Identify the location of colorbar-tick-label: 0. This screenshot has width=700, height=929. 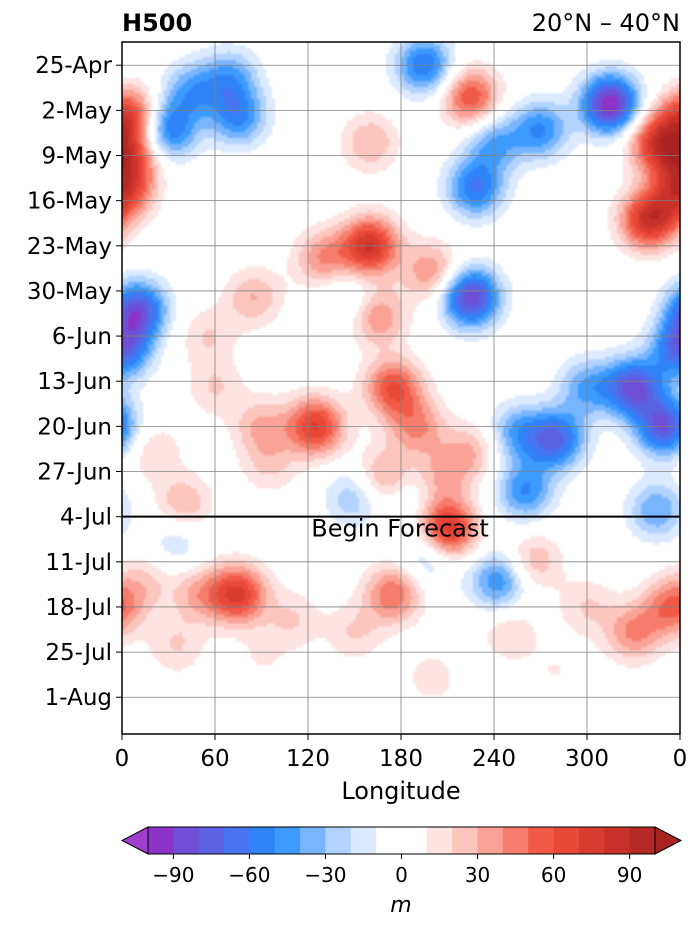
(401, 875).